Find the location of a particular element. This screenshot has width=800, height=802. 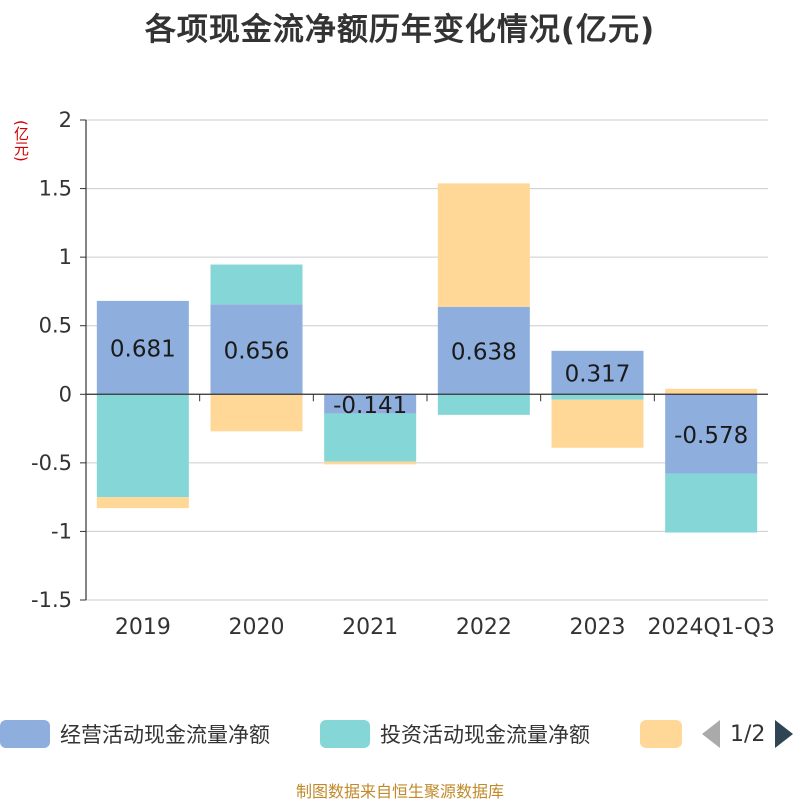

x-category-label: 2020 is located at coordinates (257, 627).